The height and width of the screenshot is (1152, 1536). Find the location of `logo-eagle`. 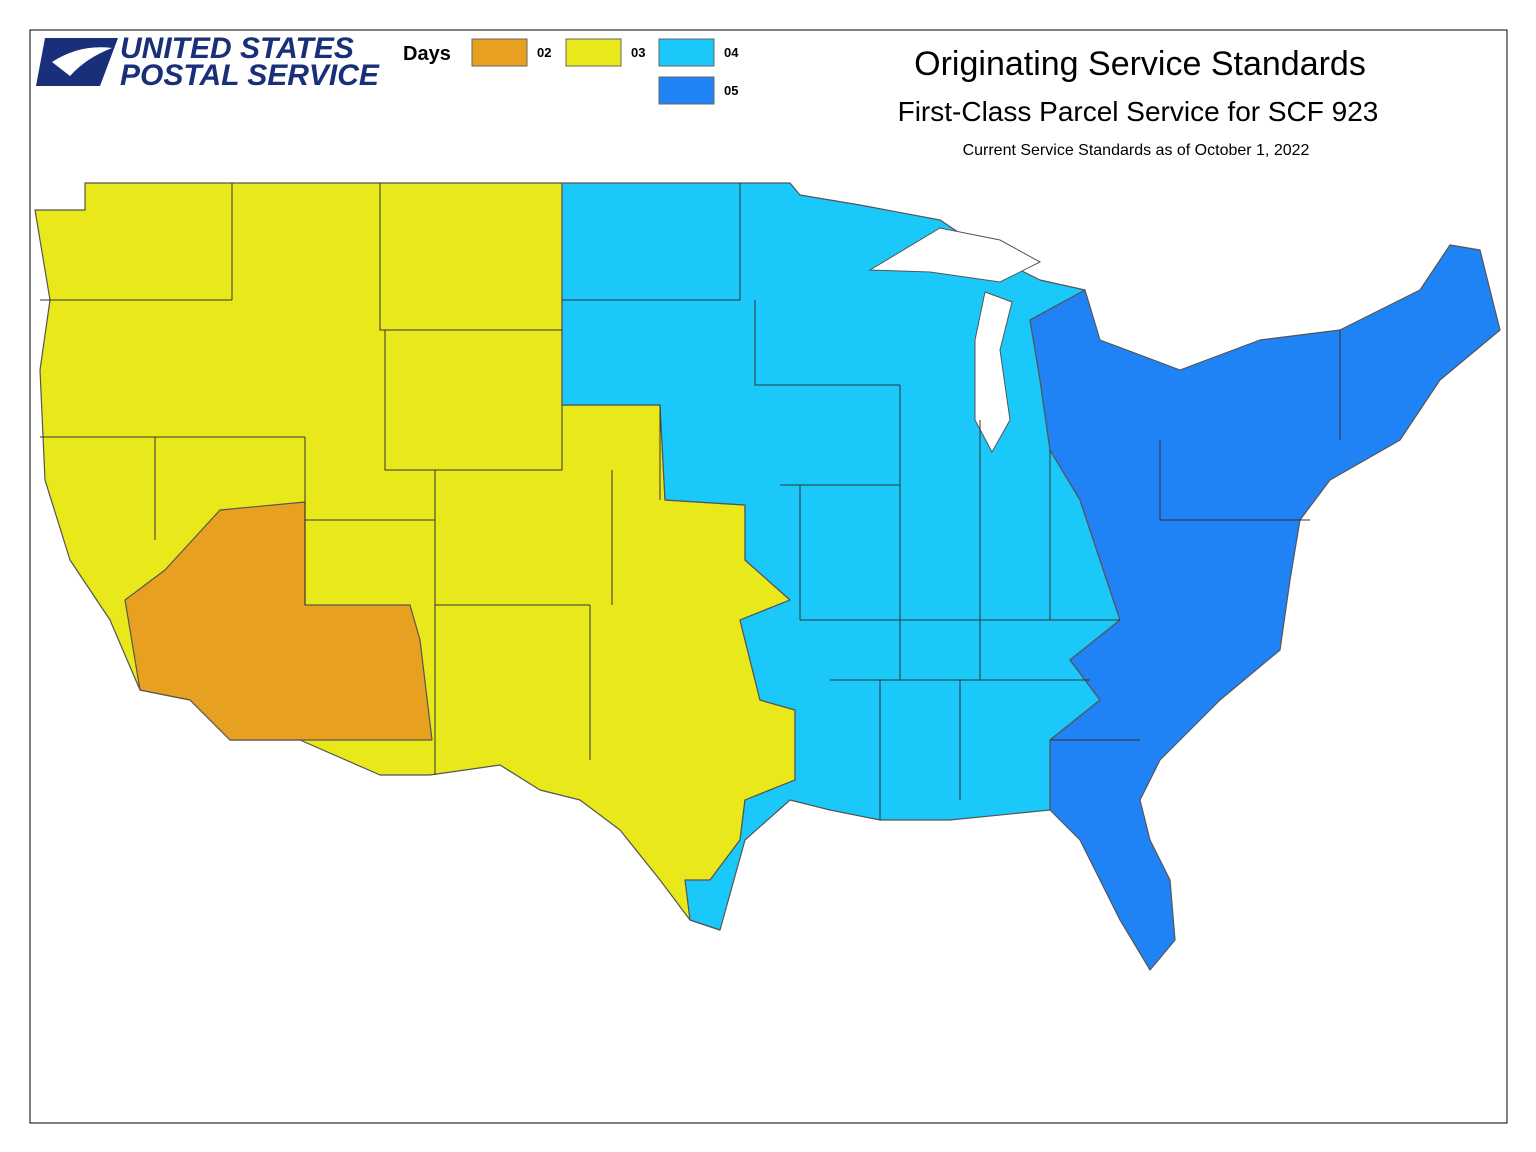

logo-eagle is located at coordinates (82, 61).